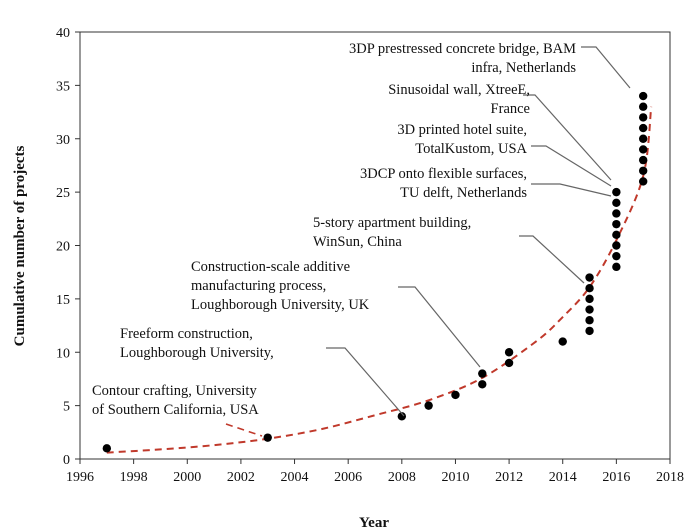 This screenshot has height=531, width=687. What do you see at coordinates (510, 109) in the screenshot?
I see `annotation-label: France` at bounding box center [510, 109].